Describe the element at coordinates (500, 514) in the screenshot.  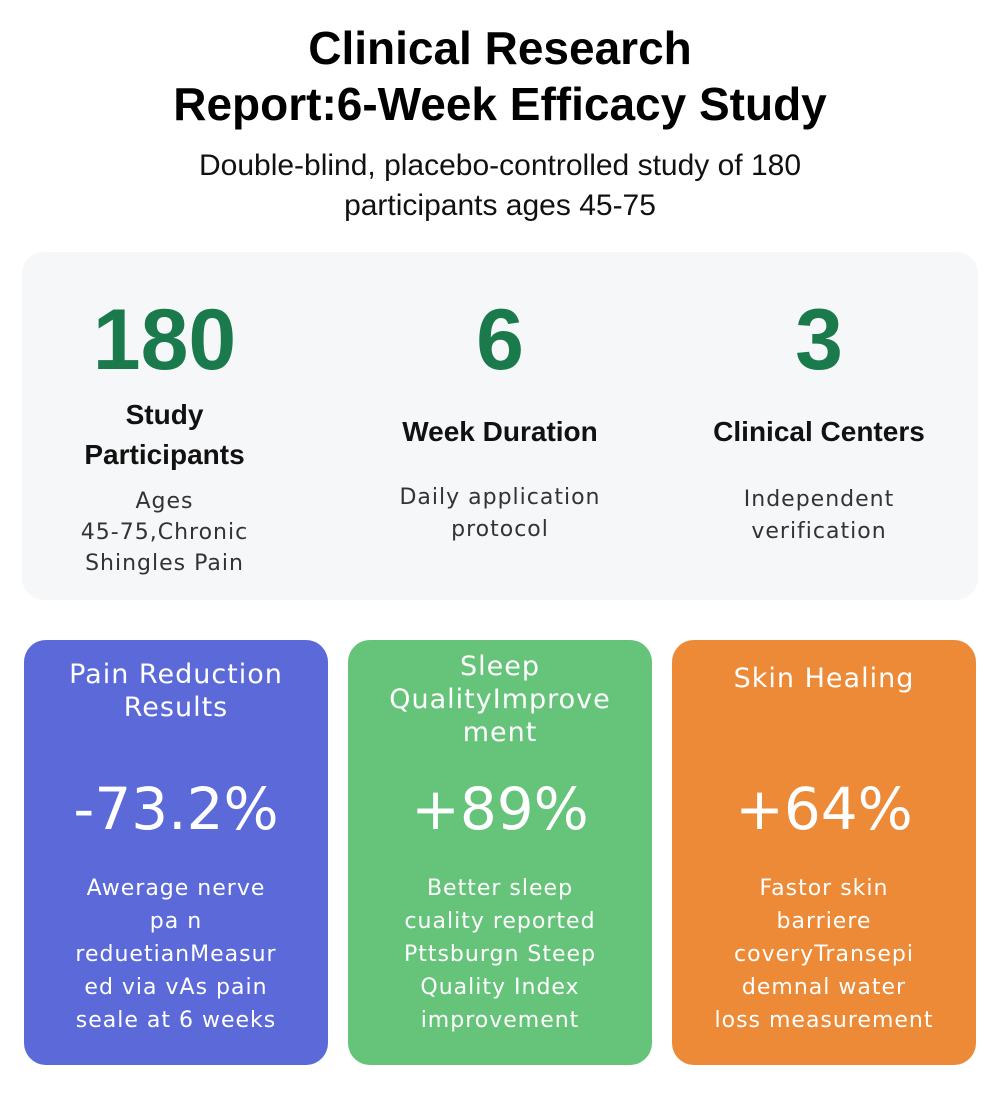
I see `stat-description: Daily application protocol` at that location.